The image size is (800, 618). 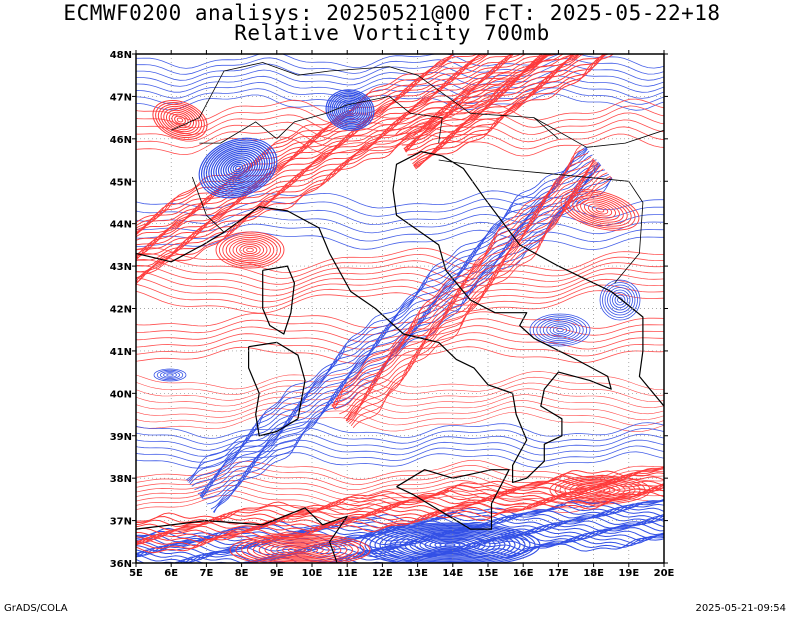 What do you see at coordinates (121, 394) in the screenshot?
I see `lat-label: 40N` at bounding box center [121, 394].